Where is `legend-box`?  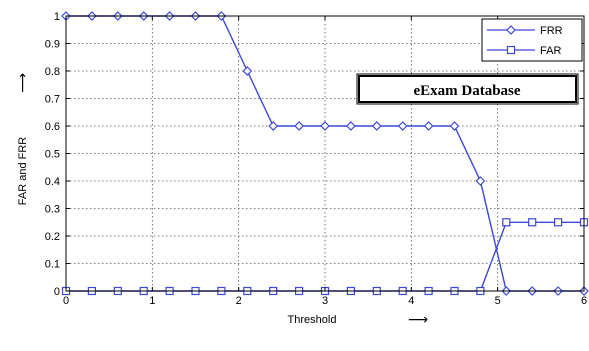 legend-box is located at coordinates (532, 40).